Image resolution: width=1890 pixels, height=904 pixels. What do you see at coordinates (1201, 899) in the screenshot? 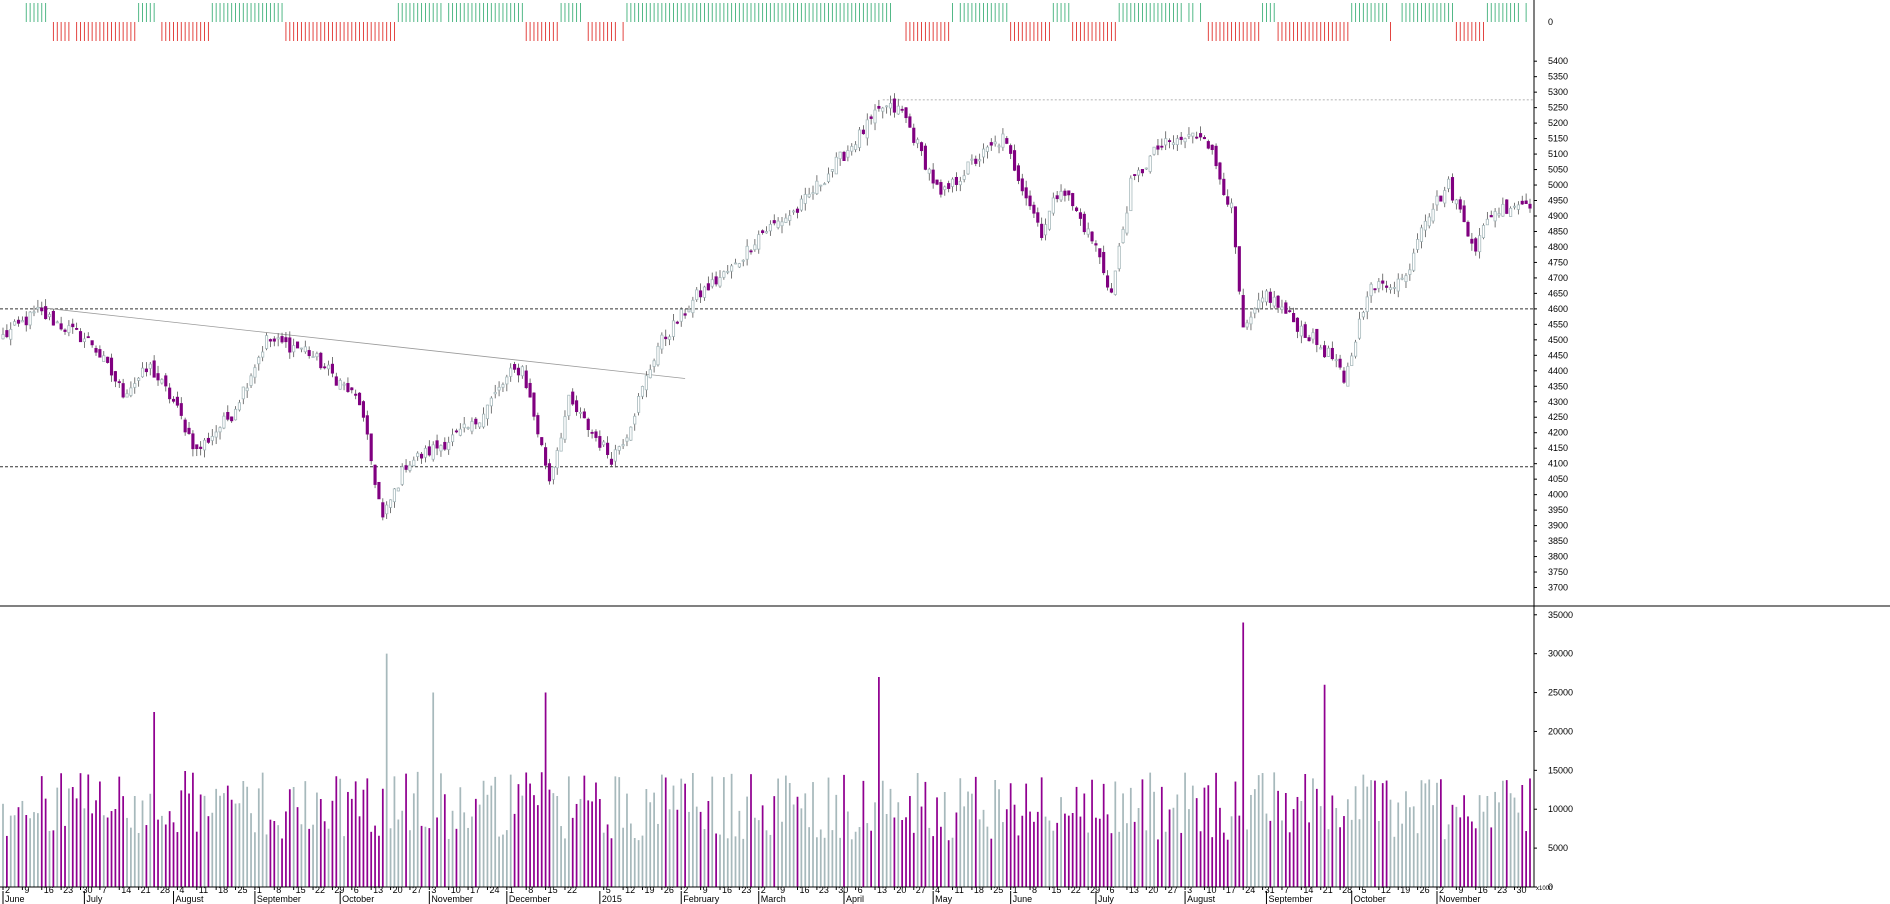
I see `month-label: August` at bounding box center [1201, 899].